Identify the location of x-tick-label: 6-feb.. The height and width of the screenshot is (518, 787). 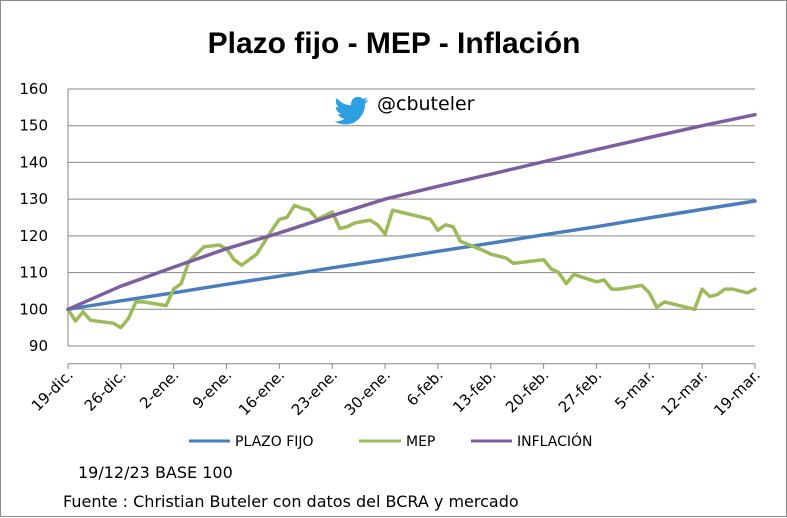
(425, 388).